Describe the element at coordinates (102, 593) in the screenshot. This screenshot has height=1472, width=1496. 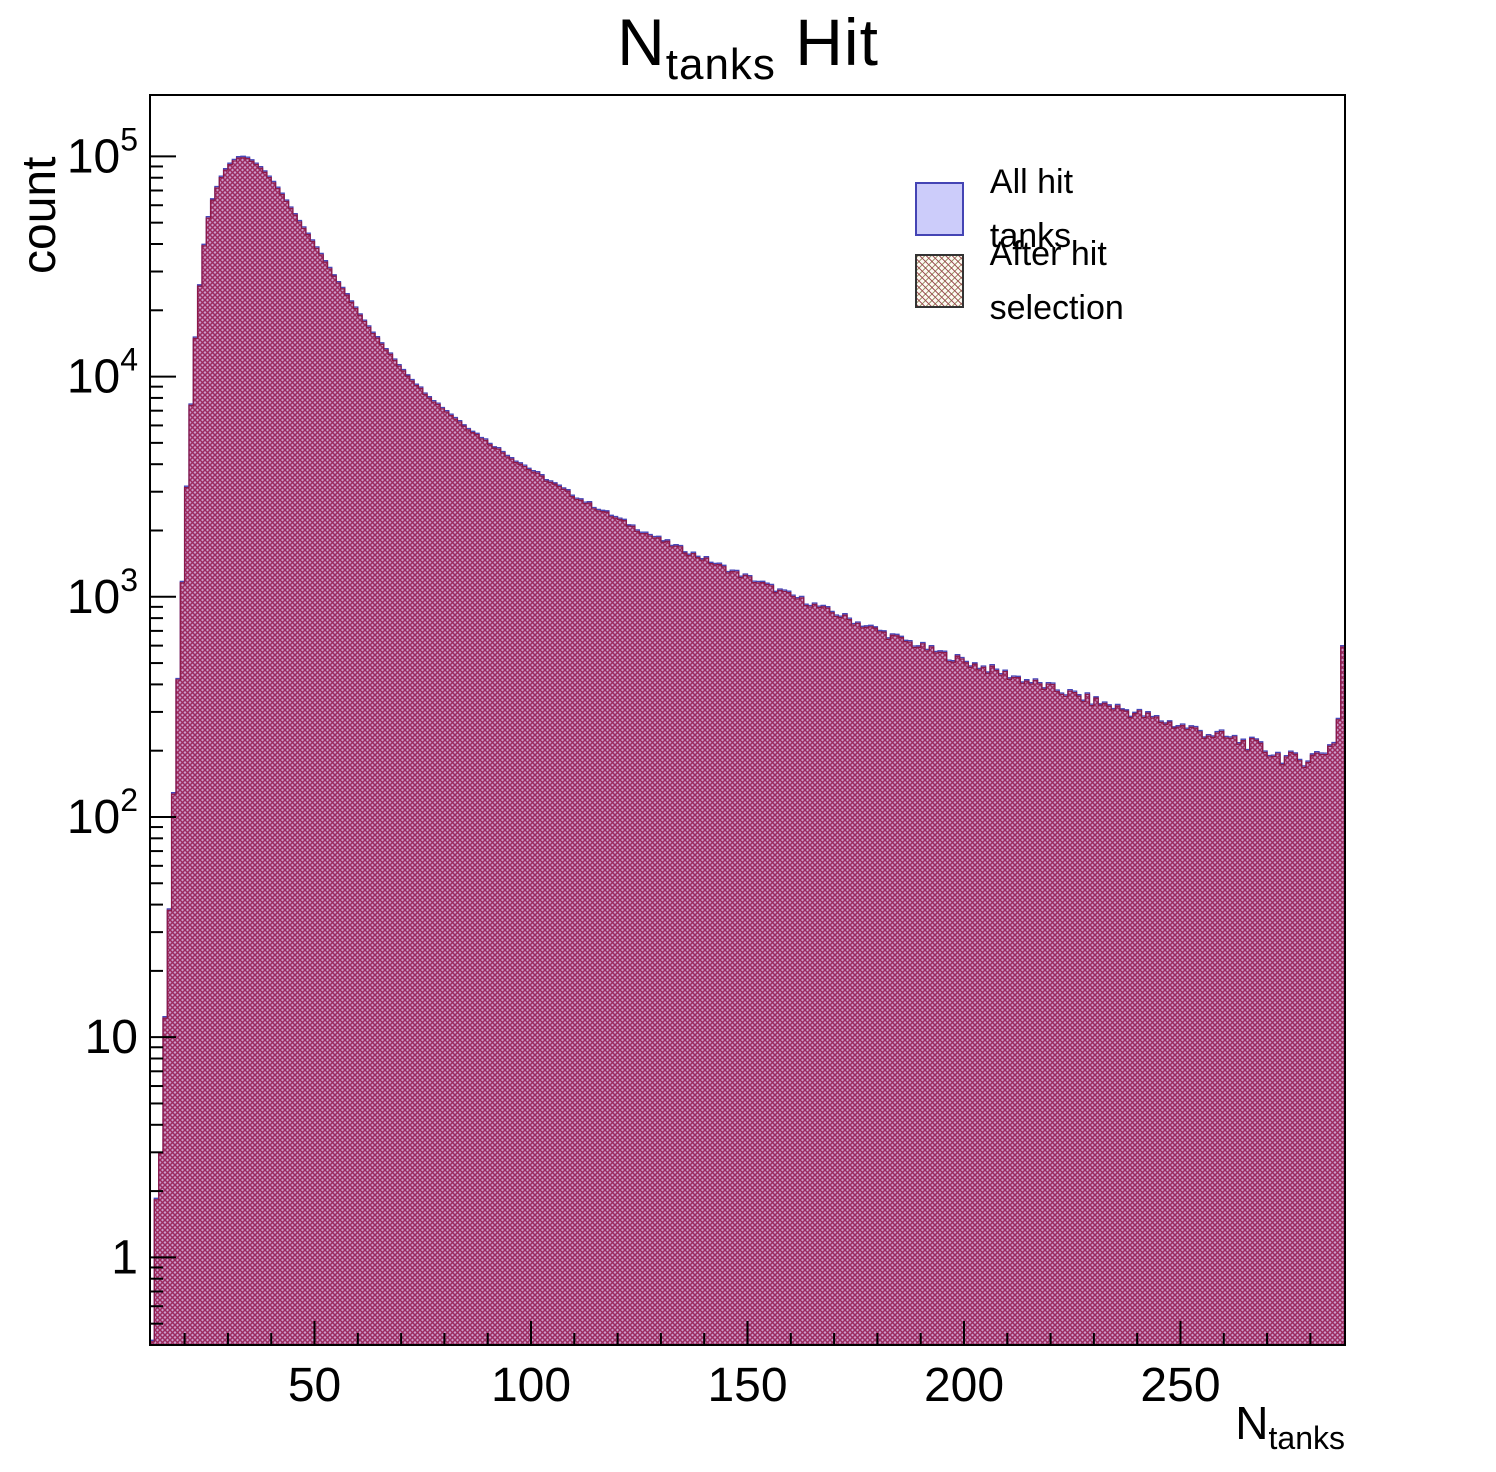
I see `svg-text: 103` at that location.